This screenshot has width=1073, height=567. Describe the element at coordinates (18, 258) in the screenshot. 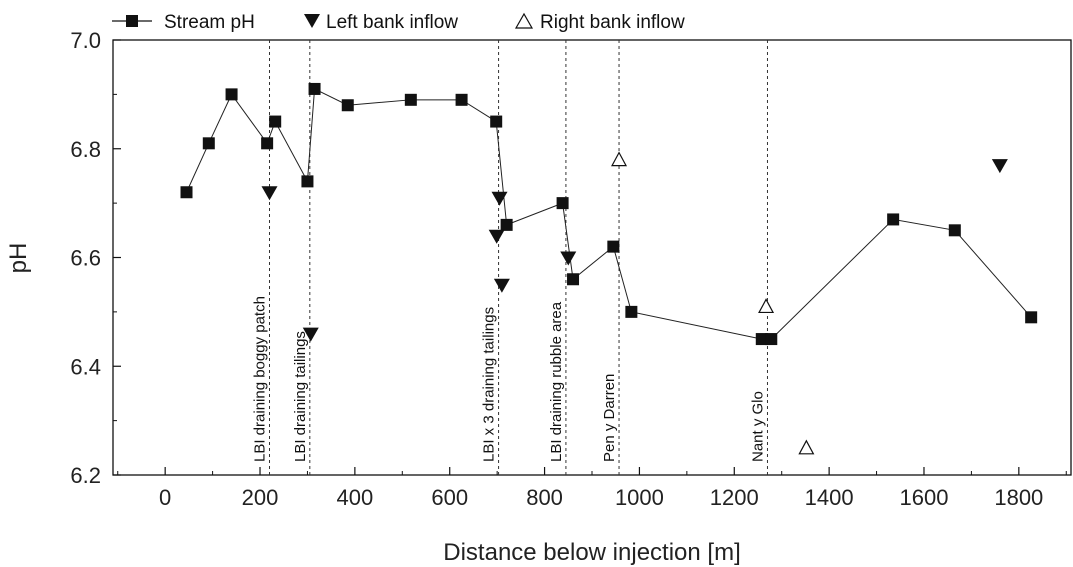

I see `y-axis-title: pH` at that location.